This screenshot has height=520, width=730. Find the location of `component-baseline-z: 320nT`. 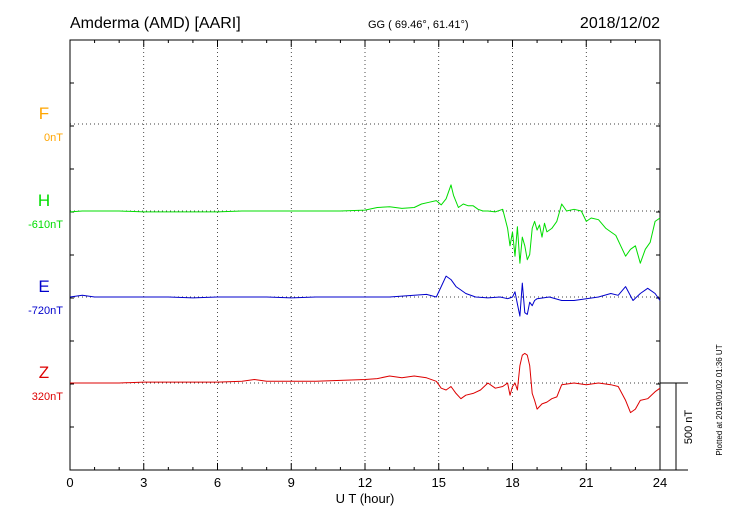

component-baseline-z: 320nT is located at coordinates (47, 397).